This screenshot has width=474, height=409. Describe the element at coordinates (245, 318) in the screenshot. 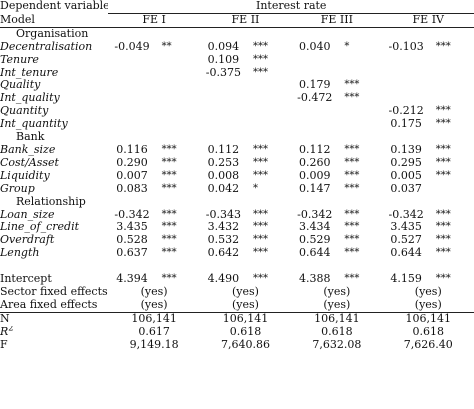

I see `stat-value: 106,141` at that location.